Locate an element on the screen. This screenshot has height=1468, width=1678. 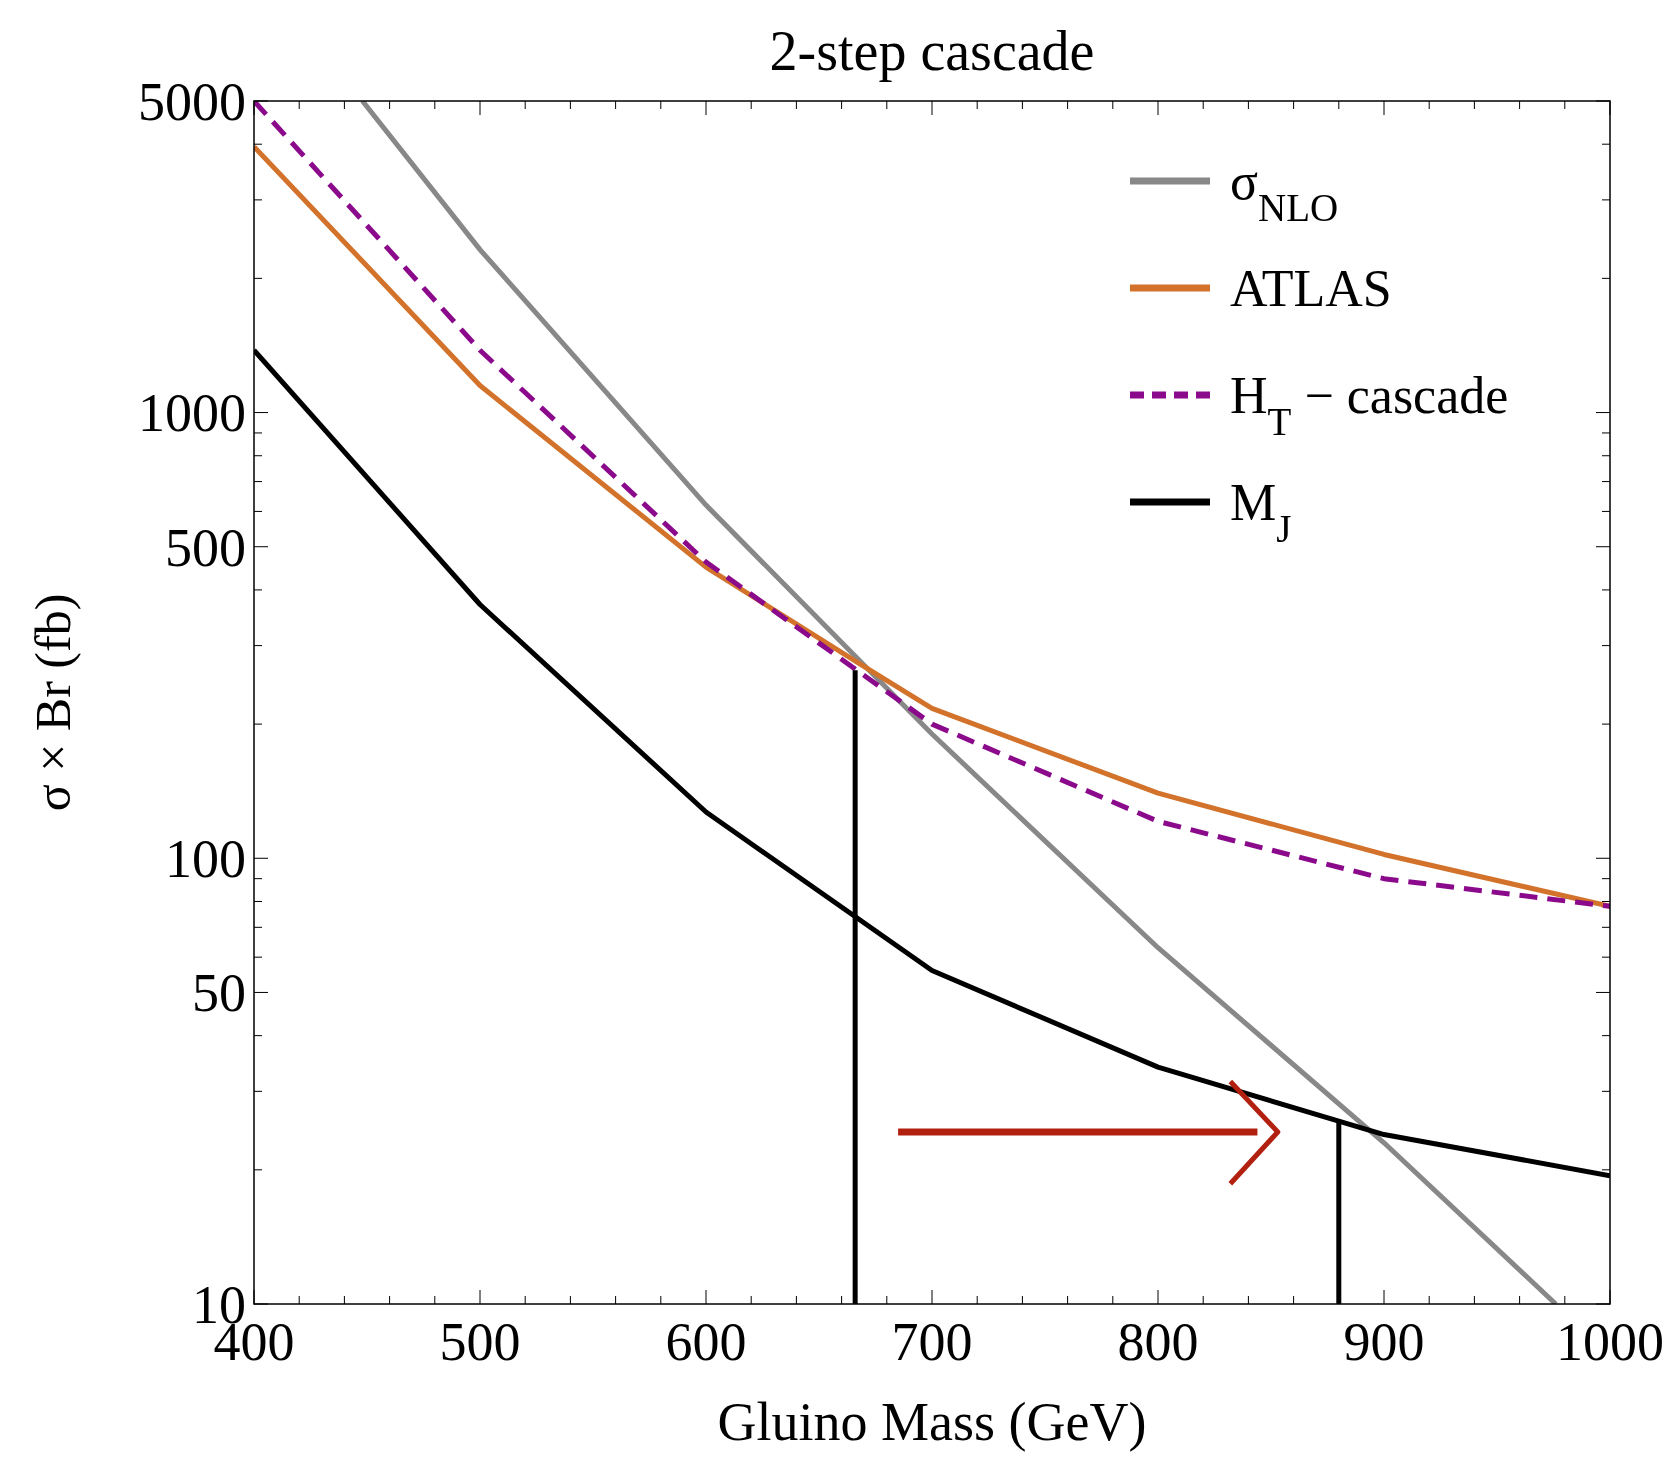
y-tick-label: 1000 is located at coordinates (192, 413).